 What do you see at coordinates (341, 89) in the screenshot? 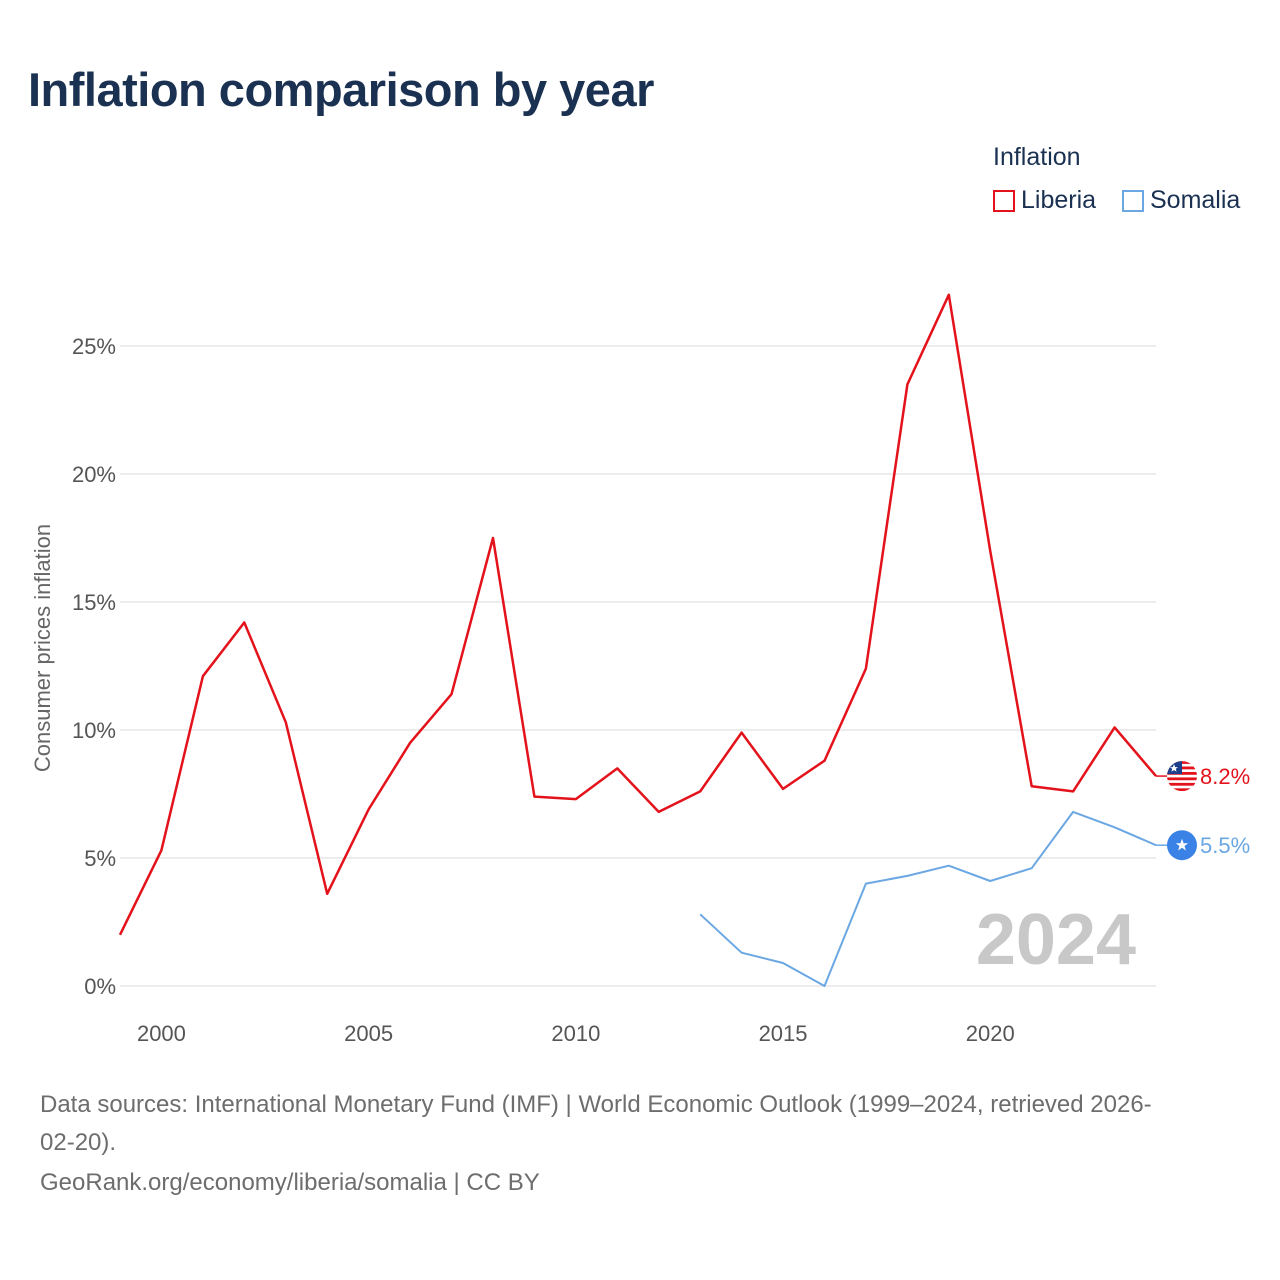
I see `chart-title: Inflation comparison by year` at bounding box center [341, 89].